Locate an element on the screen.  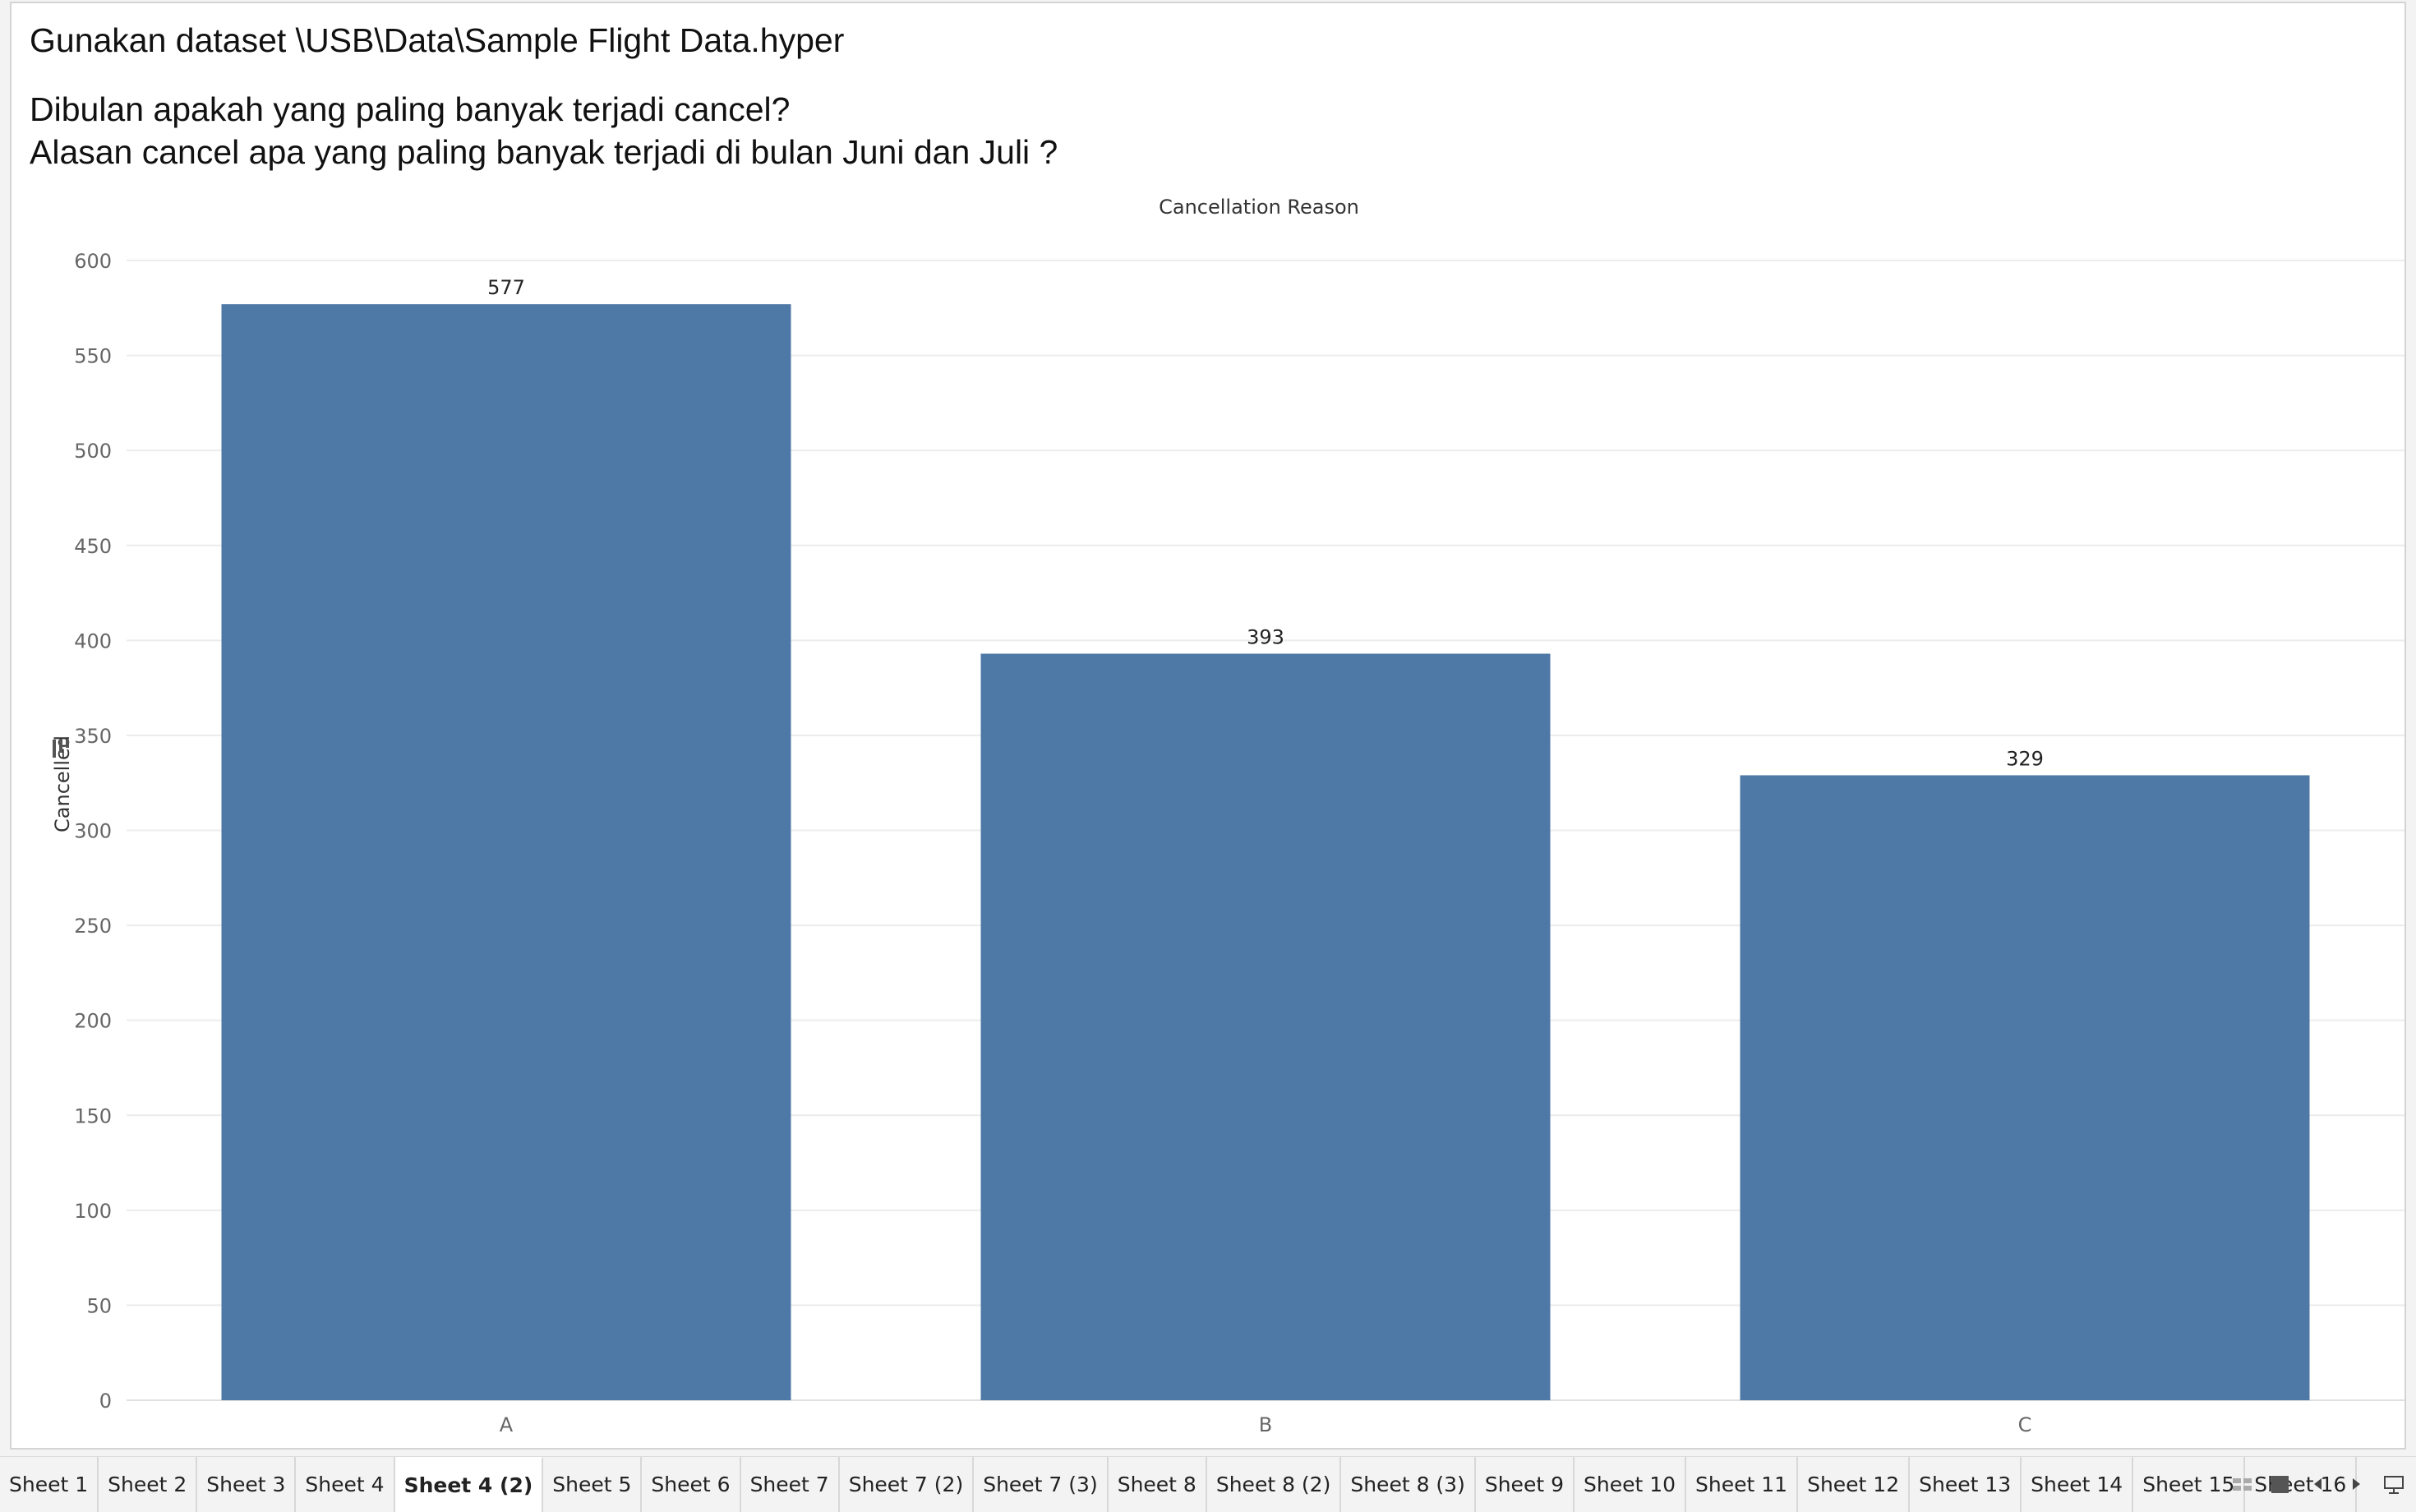
x-tick-label: A is located at coordinates (507, 1424).